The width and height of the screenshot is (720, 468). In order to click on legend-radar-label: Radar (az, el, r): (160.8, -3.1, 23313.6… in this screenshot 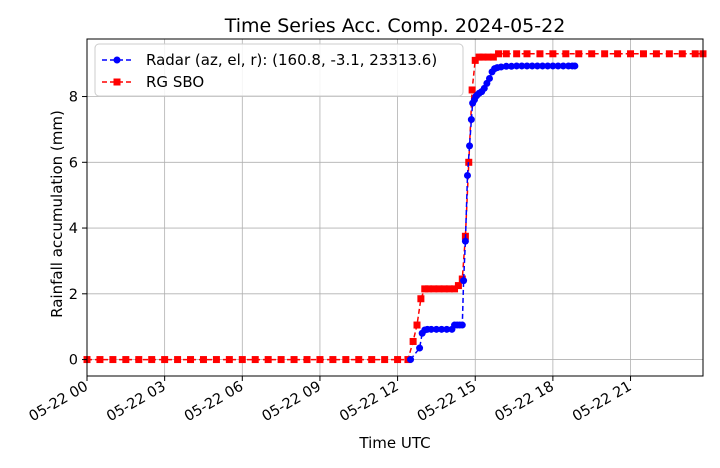, I will do `click(291, 60)`.